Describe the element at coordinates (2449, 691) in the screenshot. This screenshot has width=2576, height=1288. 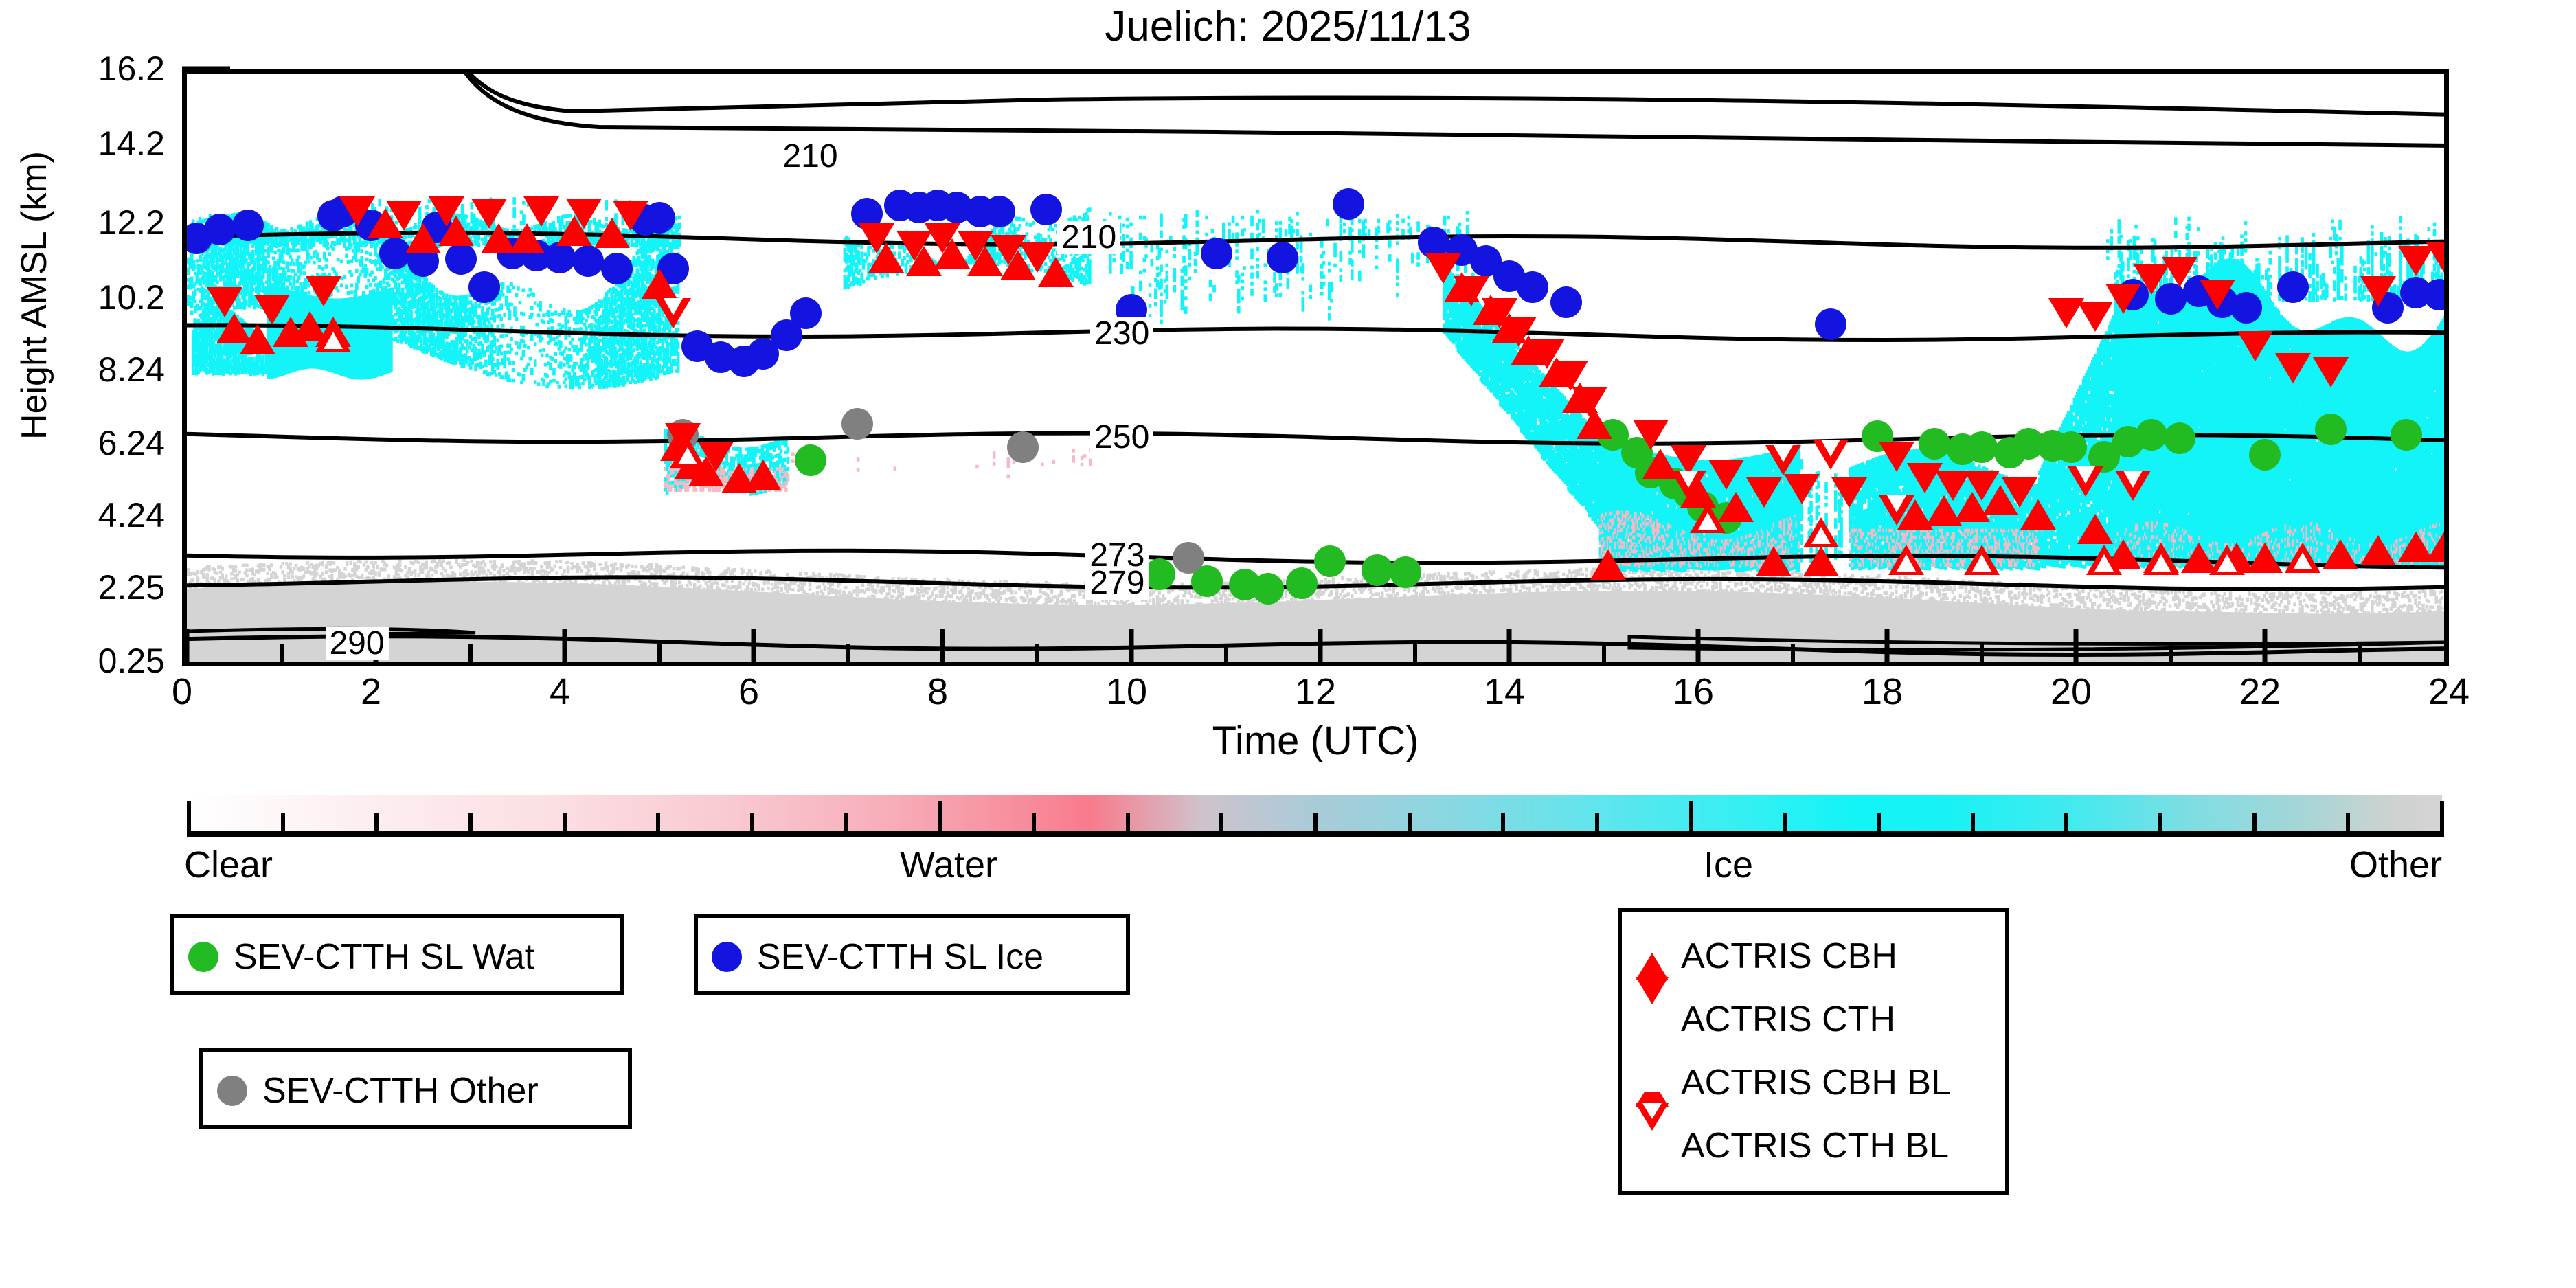
I see `x-tick-label: 24` at that location.